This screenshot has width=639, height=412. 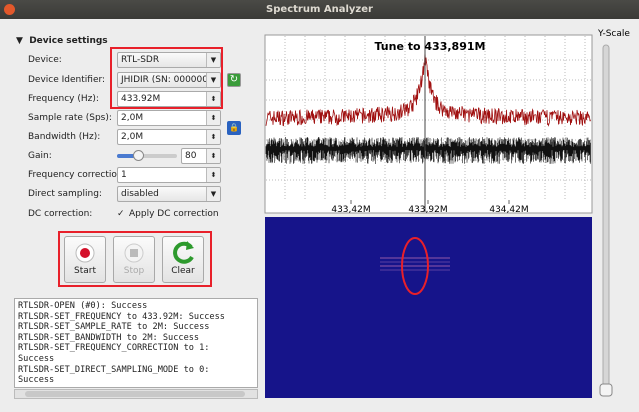 What do you see at coordinates (183, 271) in the screenshot?
I see `button-label: Clear` at bounding box center [183, 271].